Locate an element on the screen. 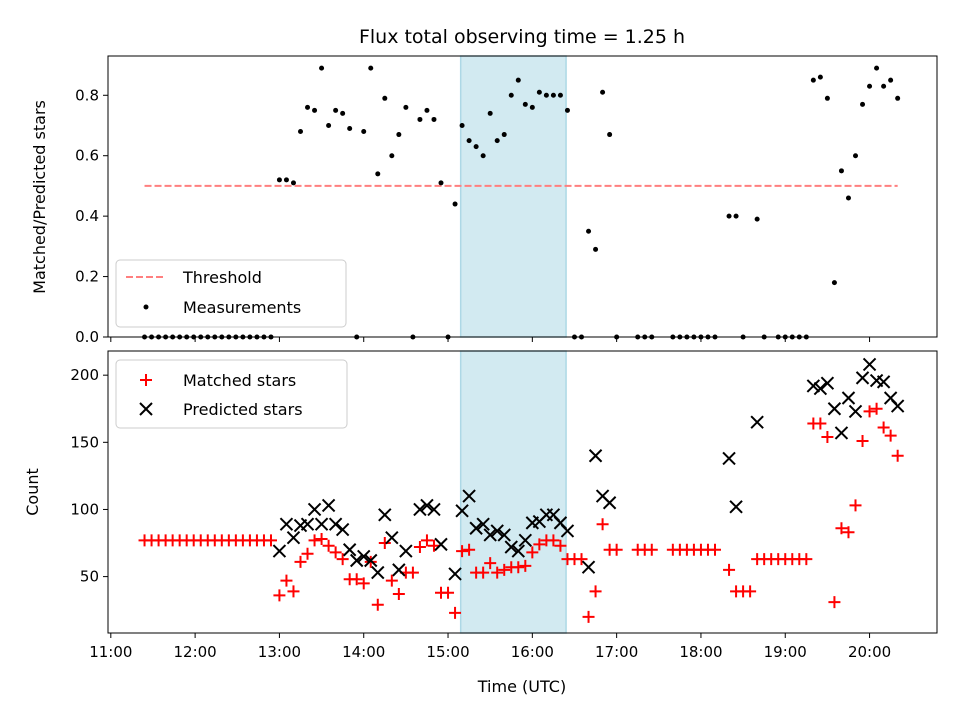  y-tick-label: 150 is located at coordinates (84, 442).